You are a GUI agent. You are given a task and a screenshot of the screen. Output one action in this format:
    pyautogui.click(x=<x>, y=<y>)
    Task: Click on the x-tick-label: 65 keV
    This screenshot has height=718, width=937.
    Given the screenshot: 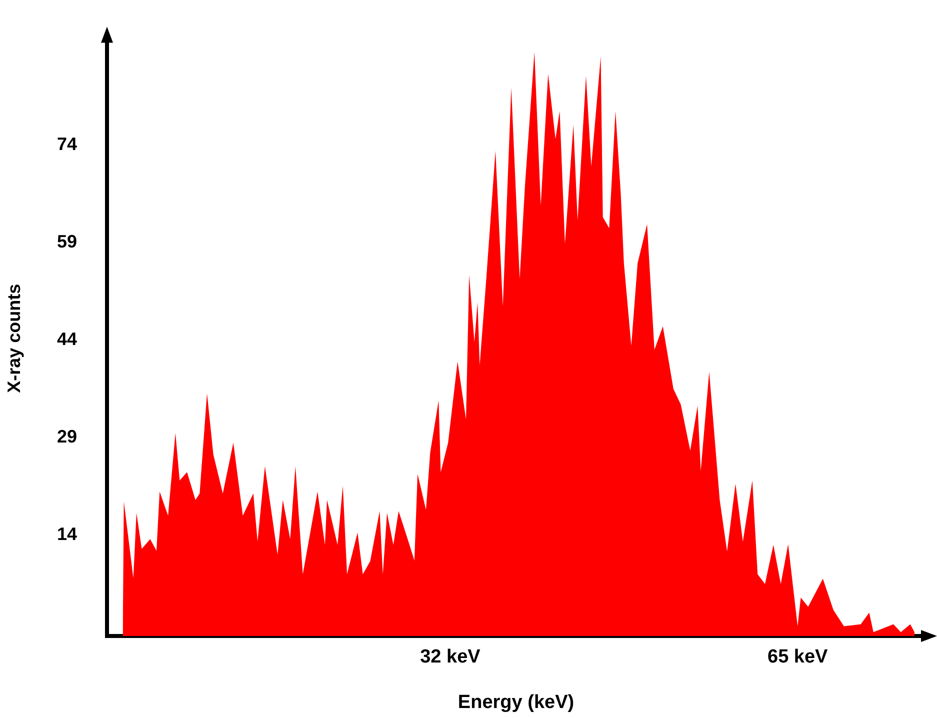 What is the action you would take?
    pyautogui.click(x=798, y=657)
    